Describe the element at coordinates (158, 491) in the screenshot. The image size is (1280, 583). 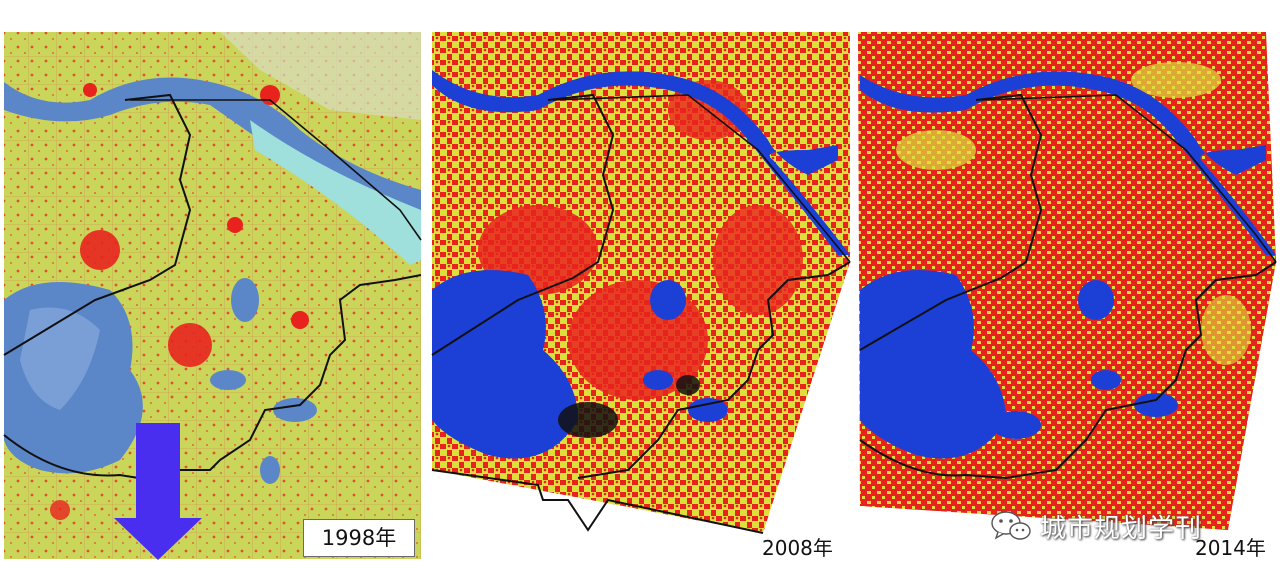
I see `arrow-down-icon` at that location.